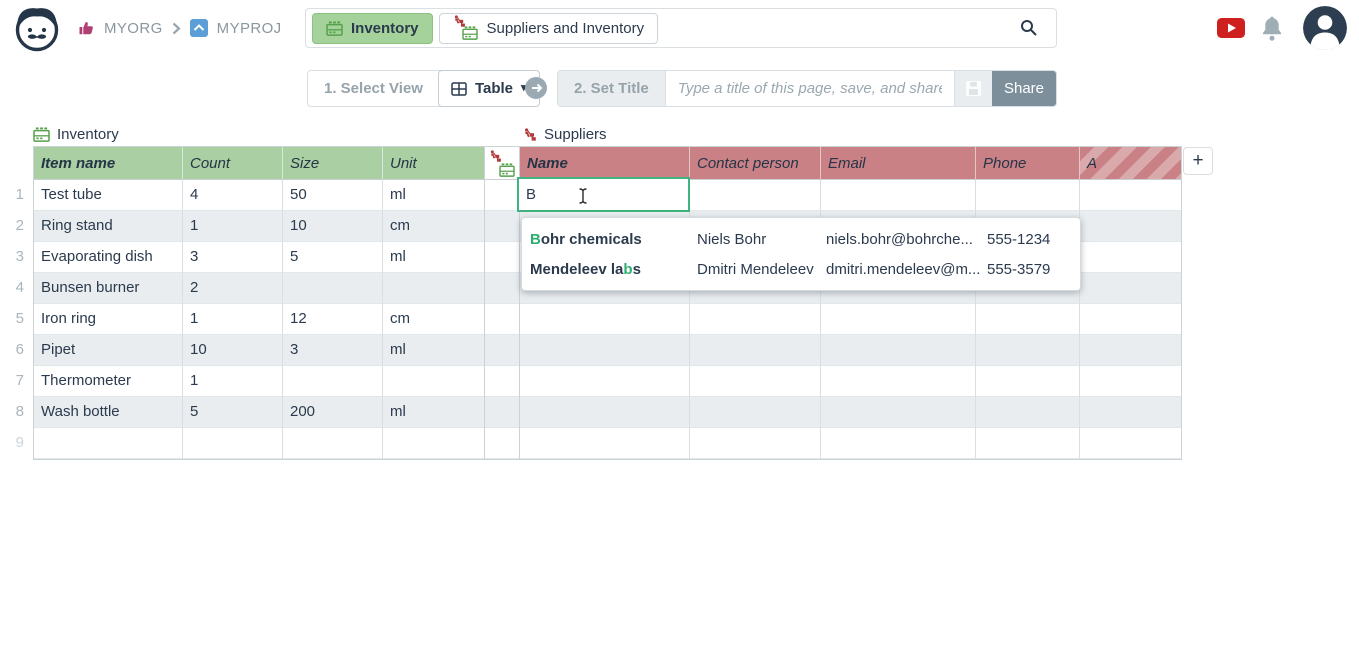 The image size is (1359, 655). I want to click on search-button, so click(1029, 28).